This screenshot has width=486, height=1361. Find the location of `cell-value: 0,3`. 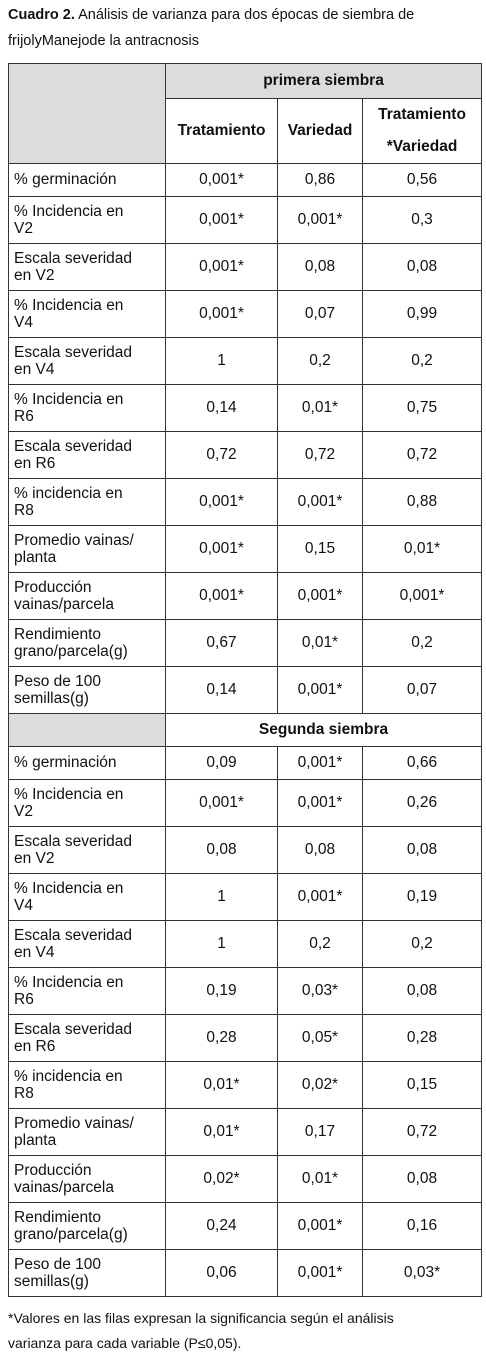

cell-value: 0,3 is located at coordinates (422, 220).